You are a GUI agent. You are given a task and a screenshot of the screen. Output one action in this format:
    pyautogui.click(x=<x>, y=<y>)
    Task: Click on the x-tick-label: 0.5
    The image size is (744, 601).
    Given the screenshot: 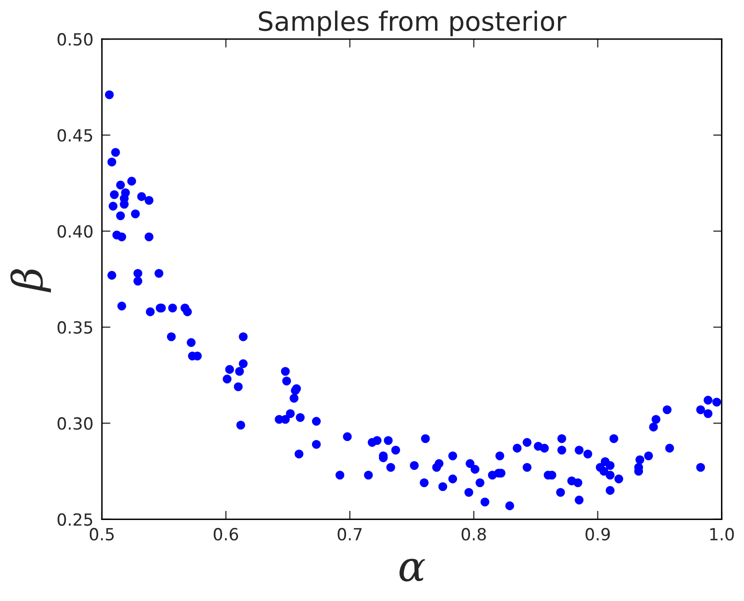 What is the action you would take?
    pyautogui.click(x=102, y=534)
    